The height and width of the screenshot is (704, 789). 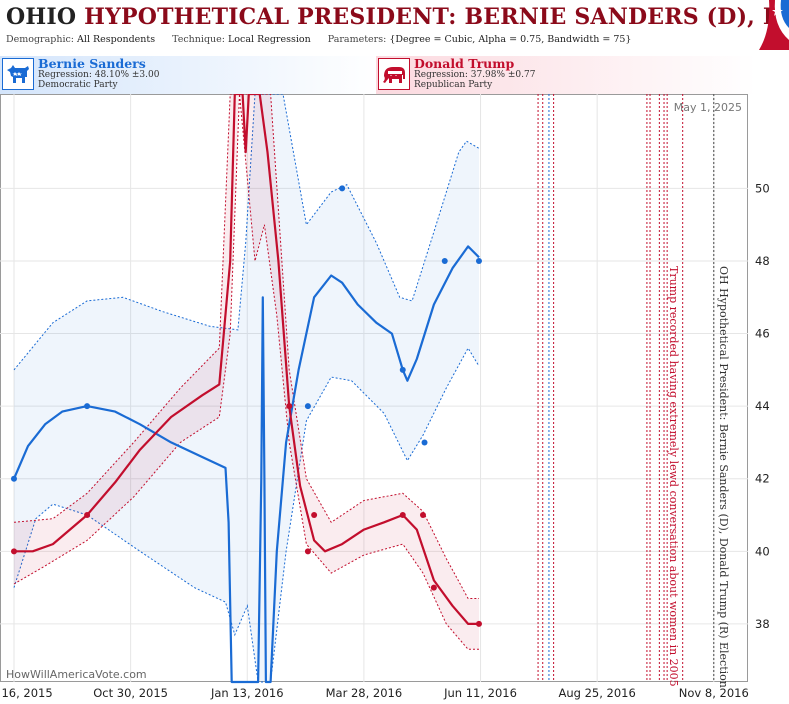 I want to click on candidate-regression: Regression: 37.98% ±0.77, so click(x=475, y=75).